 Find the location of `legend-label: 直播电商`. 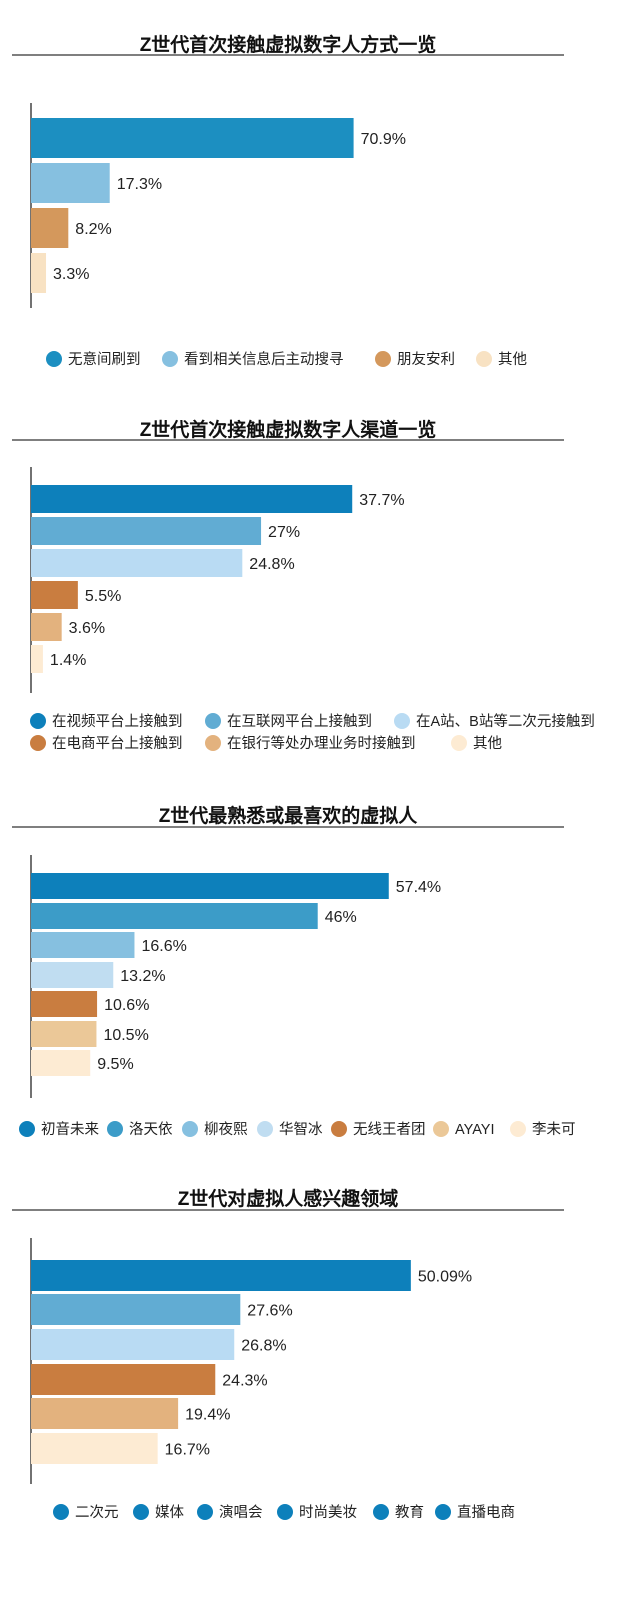

legend-label: 直播电商 is located at coordinates (486, 1512).